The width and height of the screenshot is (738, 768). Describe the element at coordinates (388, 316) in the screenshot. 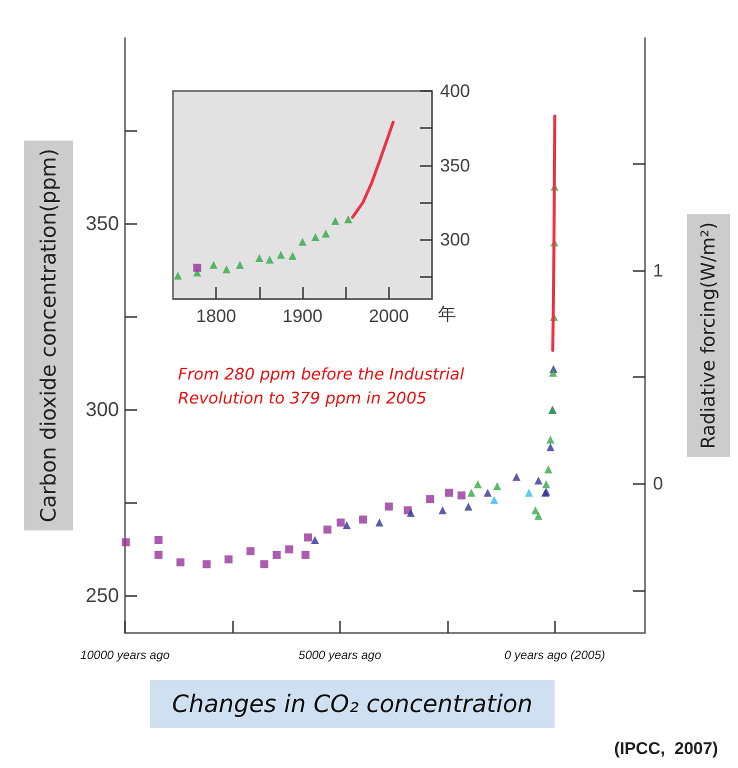

I see `x-tick-label: 2000` at that location.